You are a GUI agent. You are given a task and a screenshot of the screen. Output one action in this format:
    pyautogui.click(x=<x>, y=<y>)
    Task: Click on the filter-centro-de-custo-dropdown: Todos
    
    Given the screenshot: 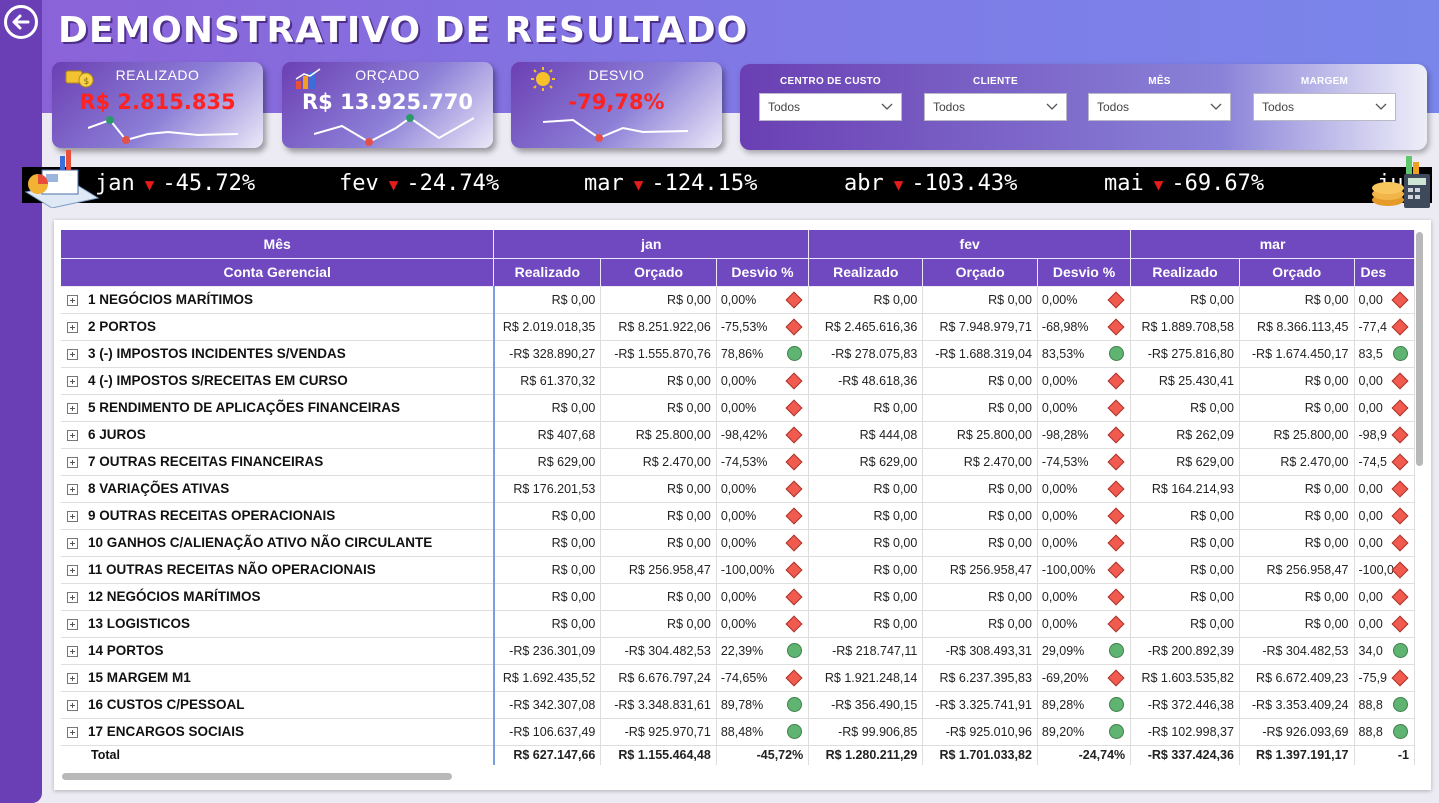 What is the action you would take?
    pyautogui.click(x=830, y=107)
    